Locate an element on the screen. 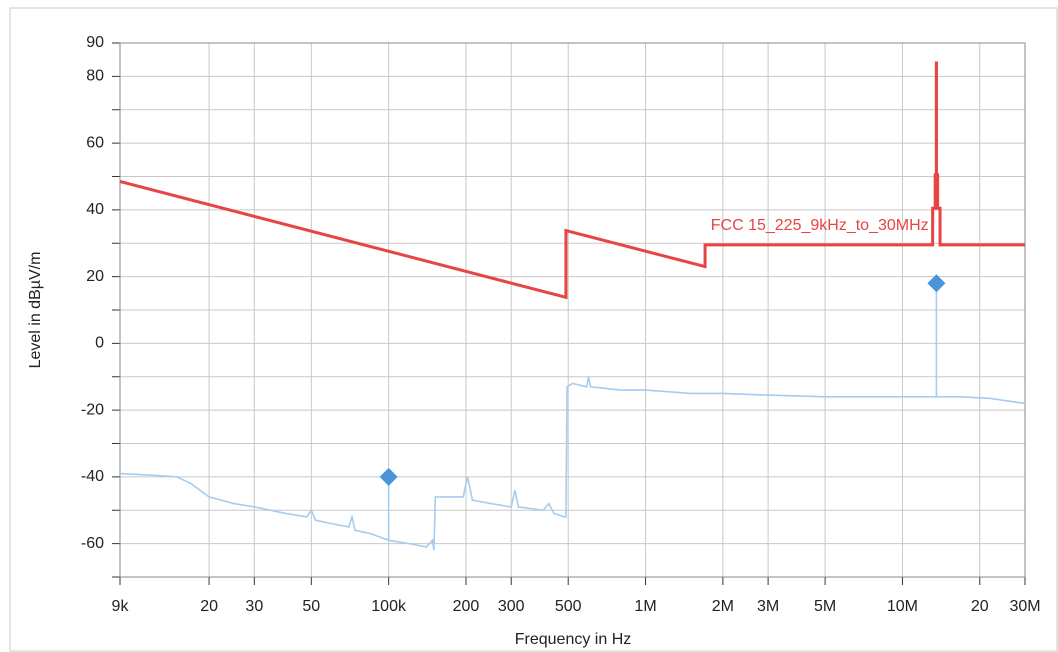  x-tick-label: 300 is located at coordinates (511, 606).